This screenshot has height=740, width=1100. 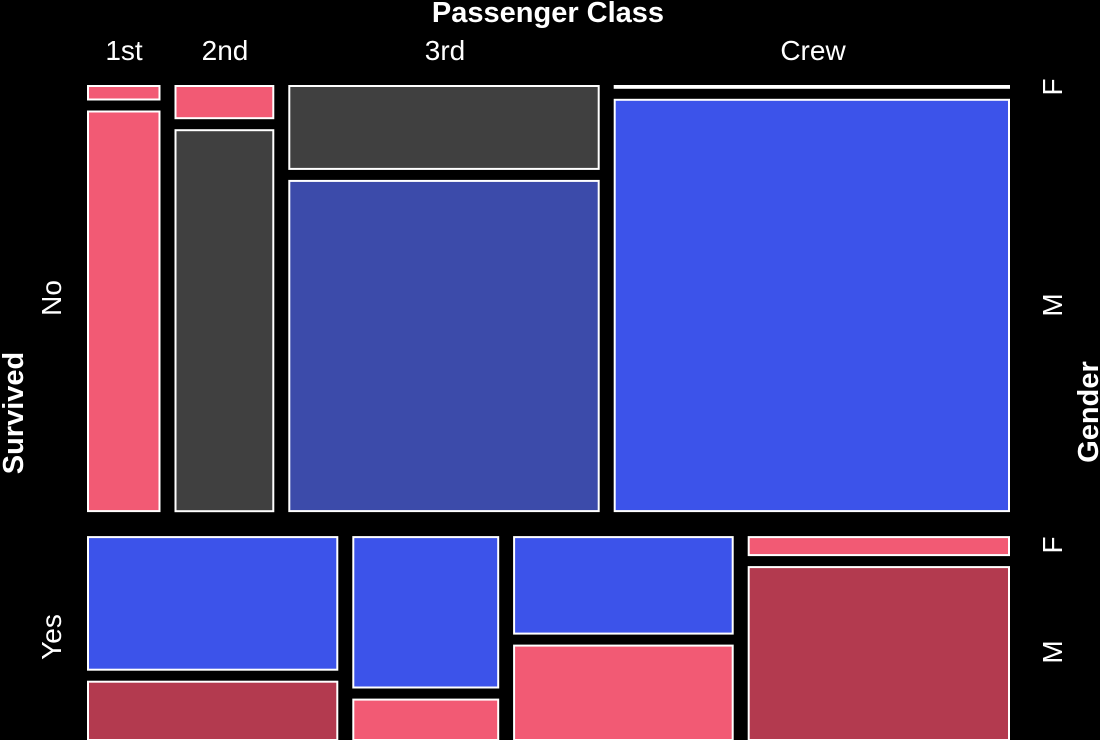 I want to click on cell-no-1st-m, so click(x=124, y=311).